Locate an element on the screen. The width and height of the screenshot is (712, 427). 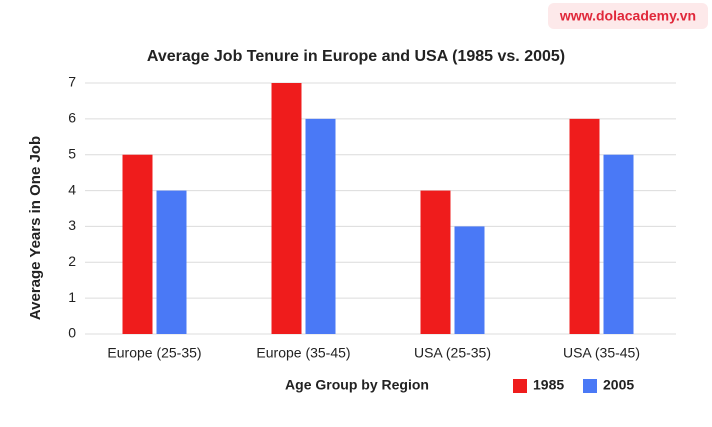
legend-label: 2005 is located at coordinates (618, 385).